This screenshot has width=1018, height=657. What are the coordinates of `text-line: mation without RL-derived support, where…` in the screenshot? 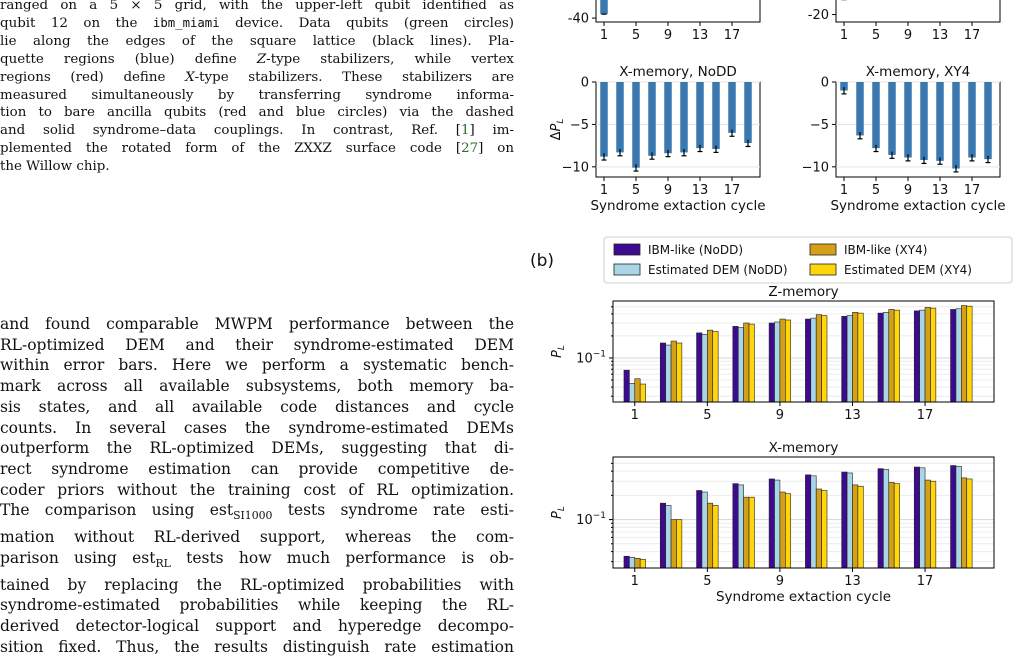 It's located at (257, 537).